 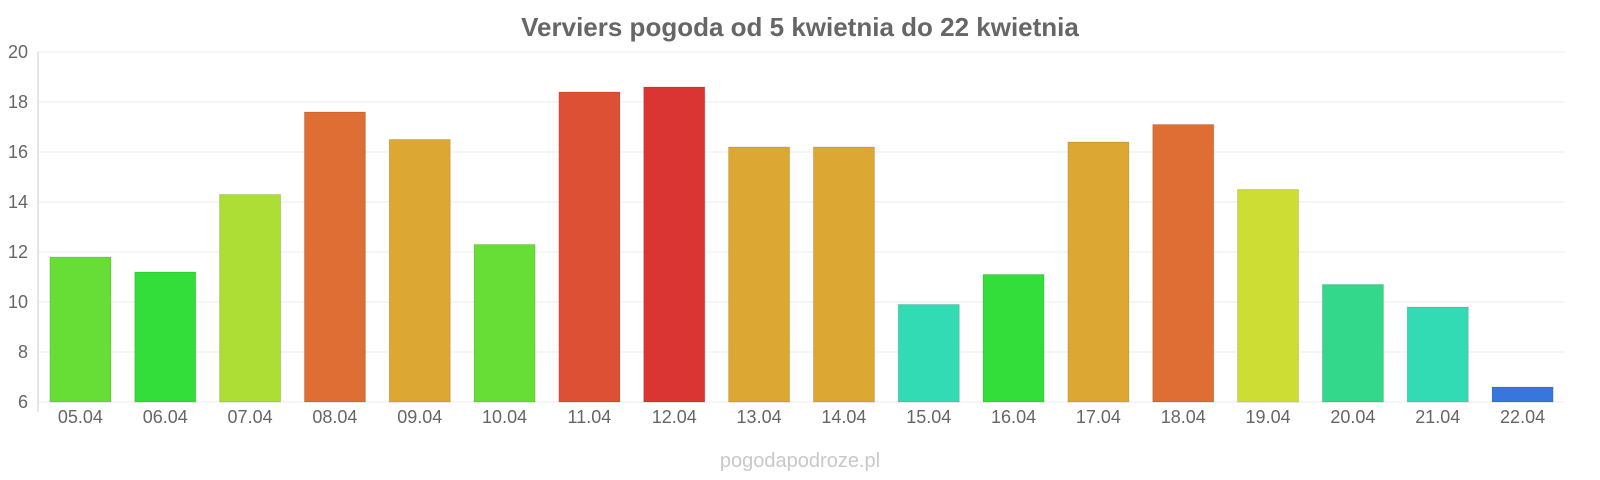 I want to click on x-tick-label: 21.04, so click(x=1437, y=417).